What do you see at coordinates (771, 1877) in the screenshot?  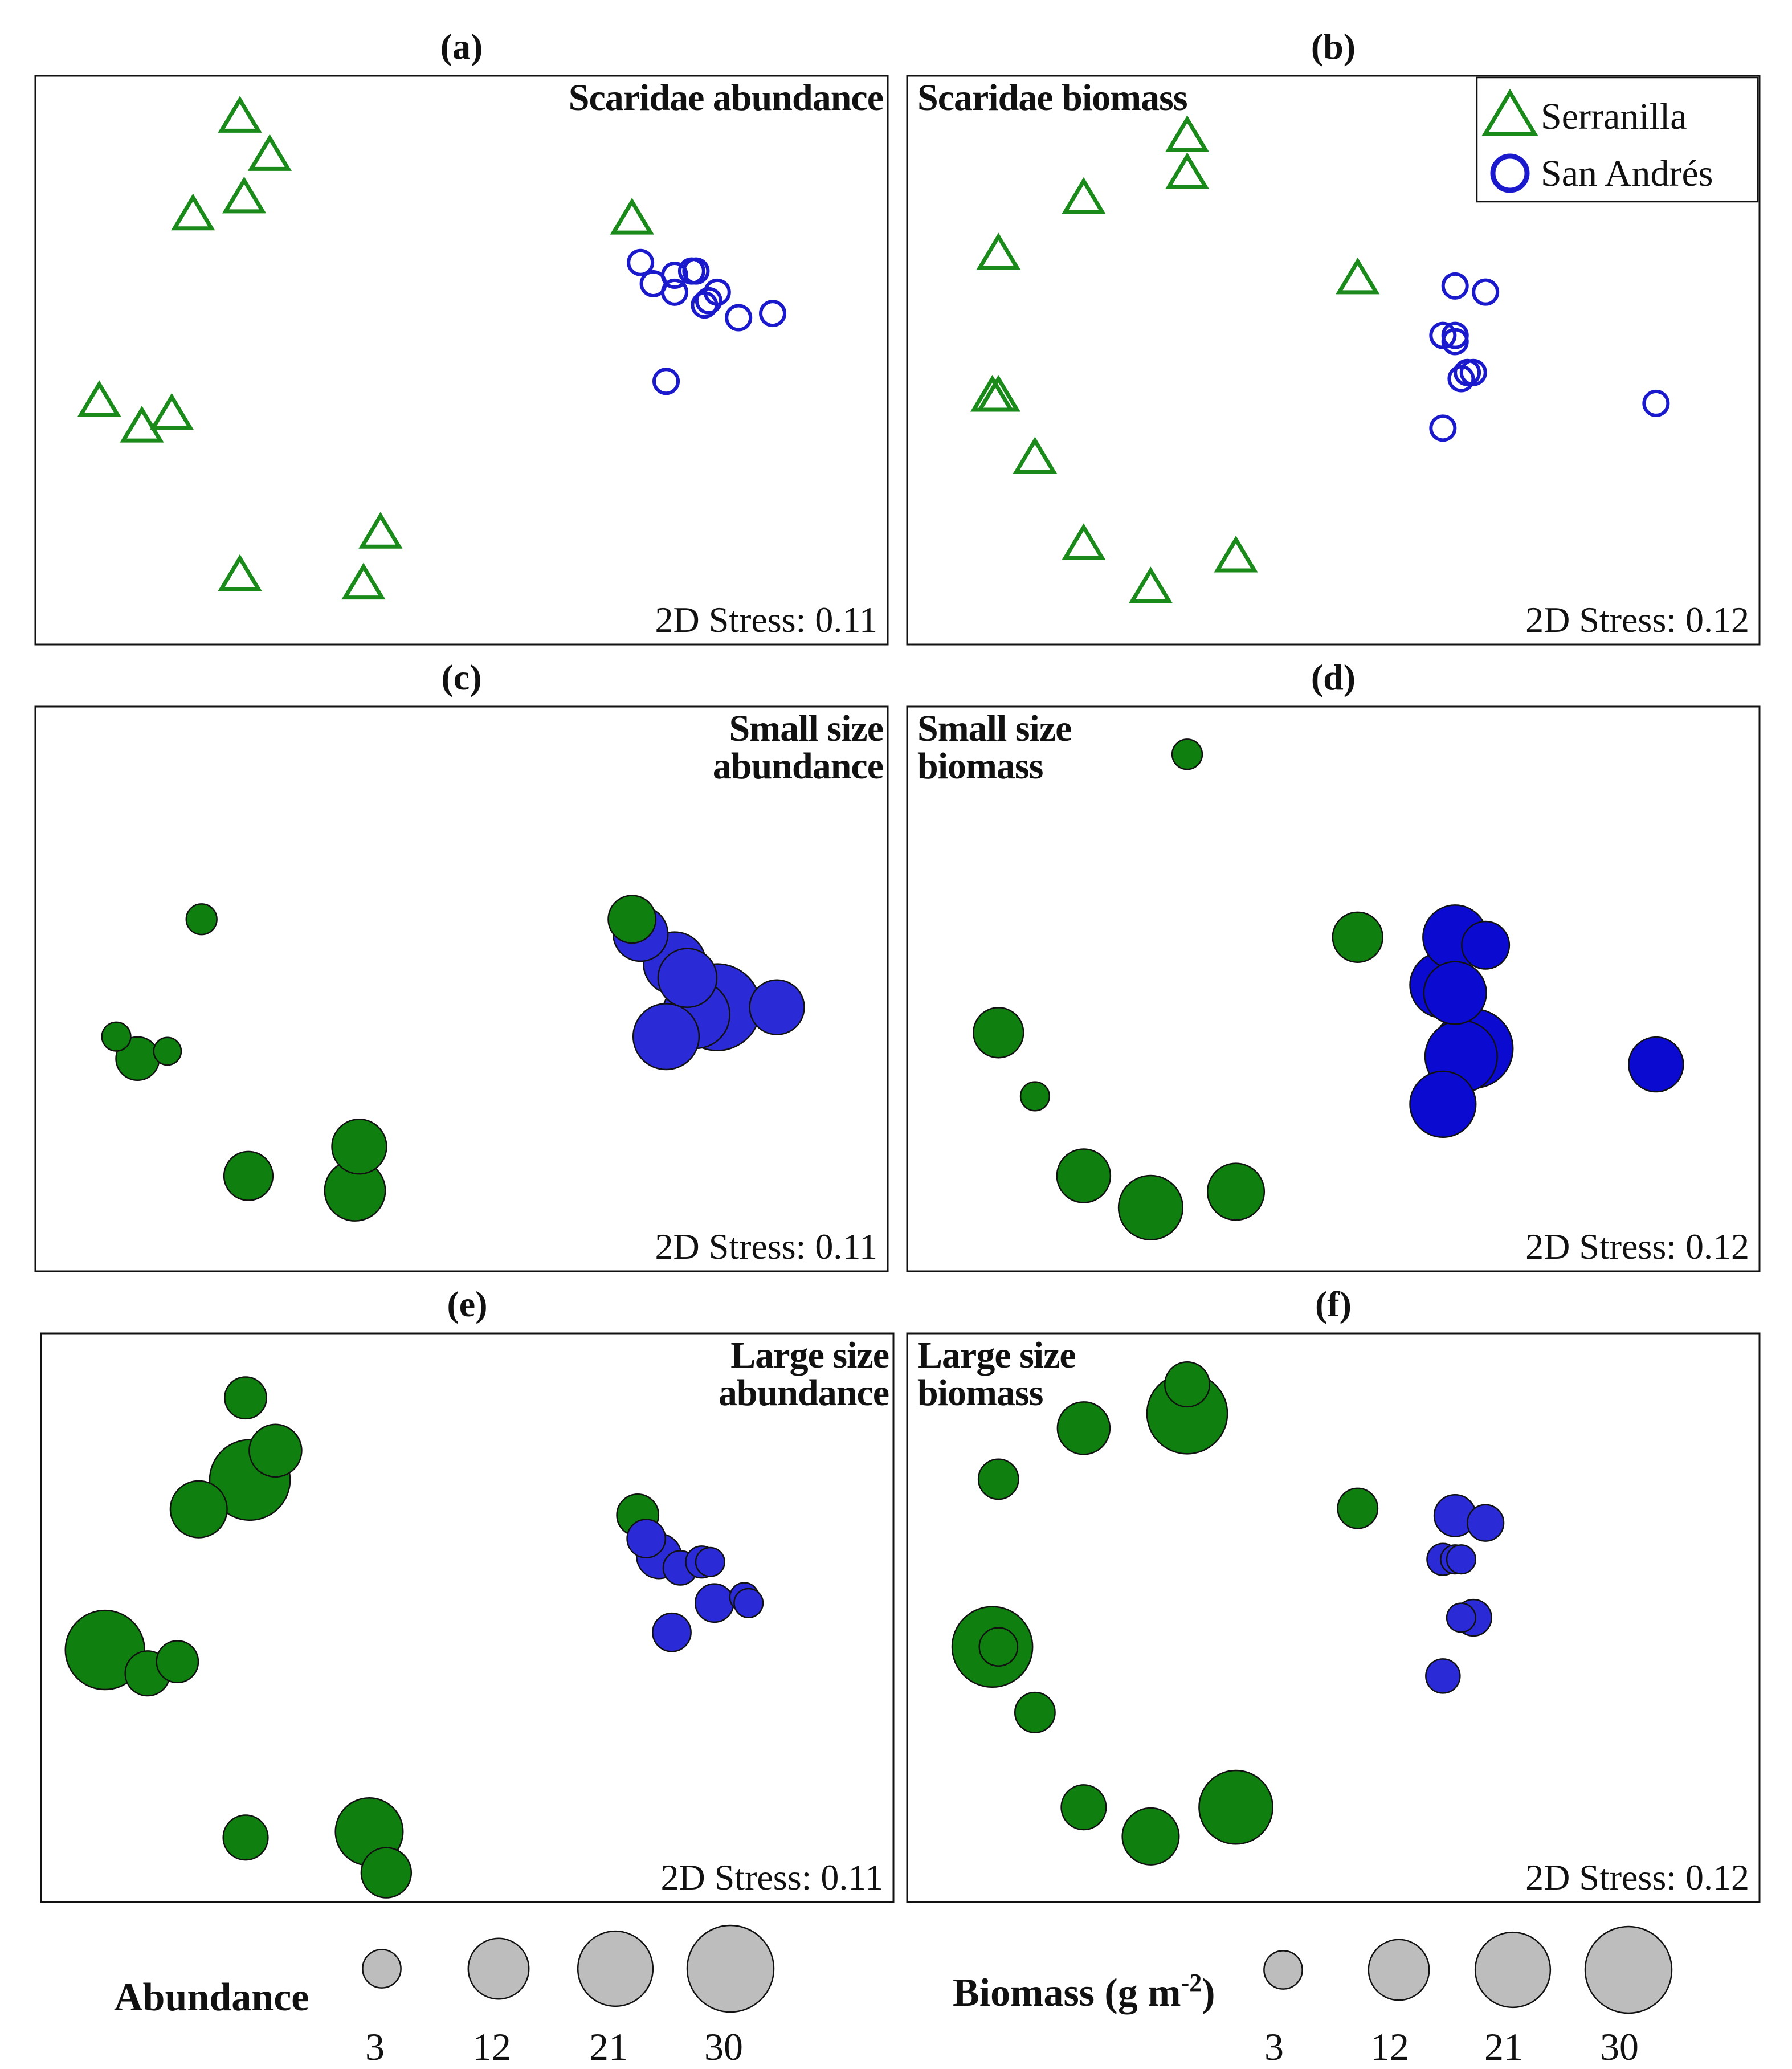 I see `stress-e: 2D Stress: 0.11` at bounding box center [771, 1877].